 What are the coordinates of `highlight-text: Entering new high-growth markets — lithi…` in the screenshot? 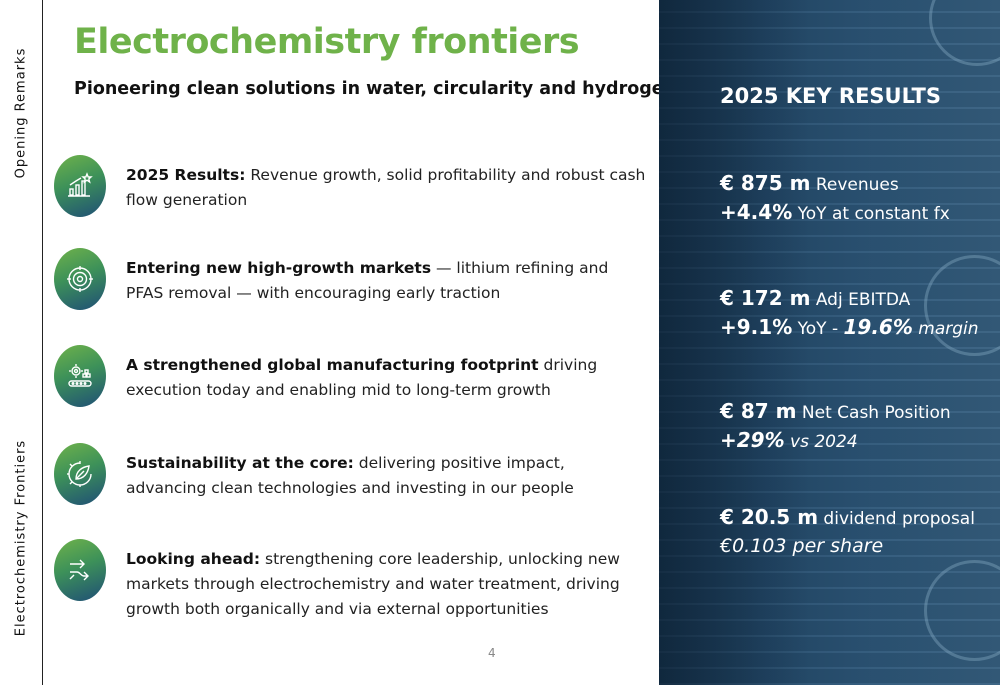 It's located at (386, 281).